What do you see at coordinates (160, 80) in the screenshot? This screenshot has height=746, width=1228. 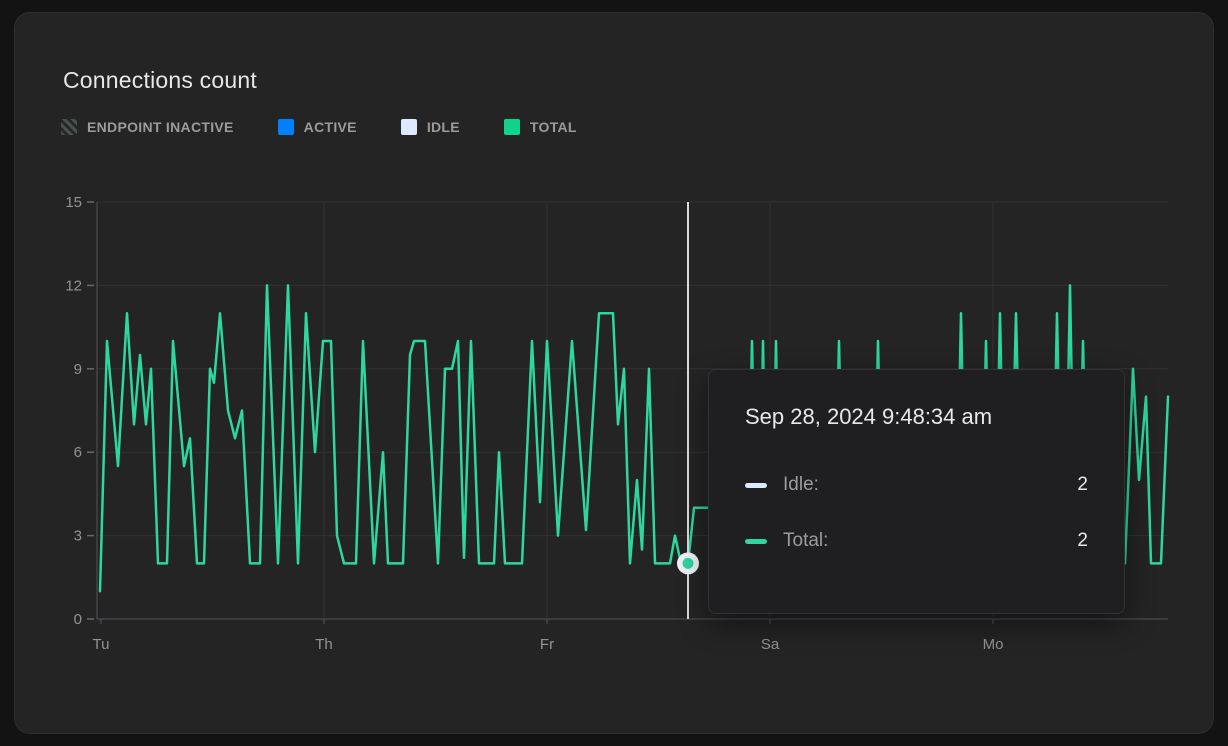 I see `chart-title: Connections count` at bounding box center [160, 80].